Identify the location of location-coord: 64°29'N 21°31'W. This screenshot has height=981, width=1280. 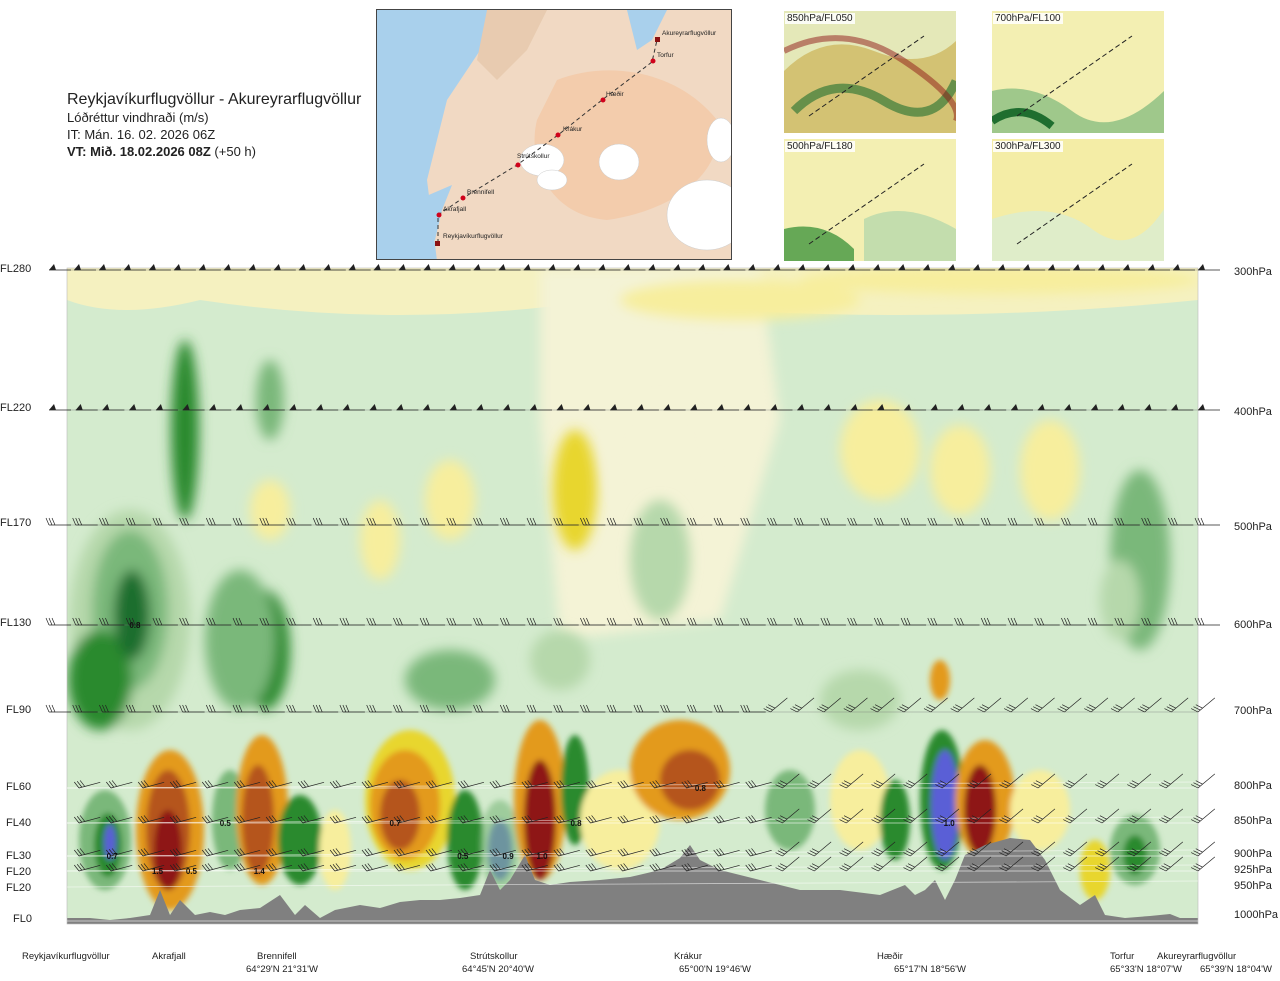
(282, 969).